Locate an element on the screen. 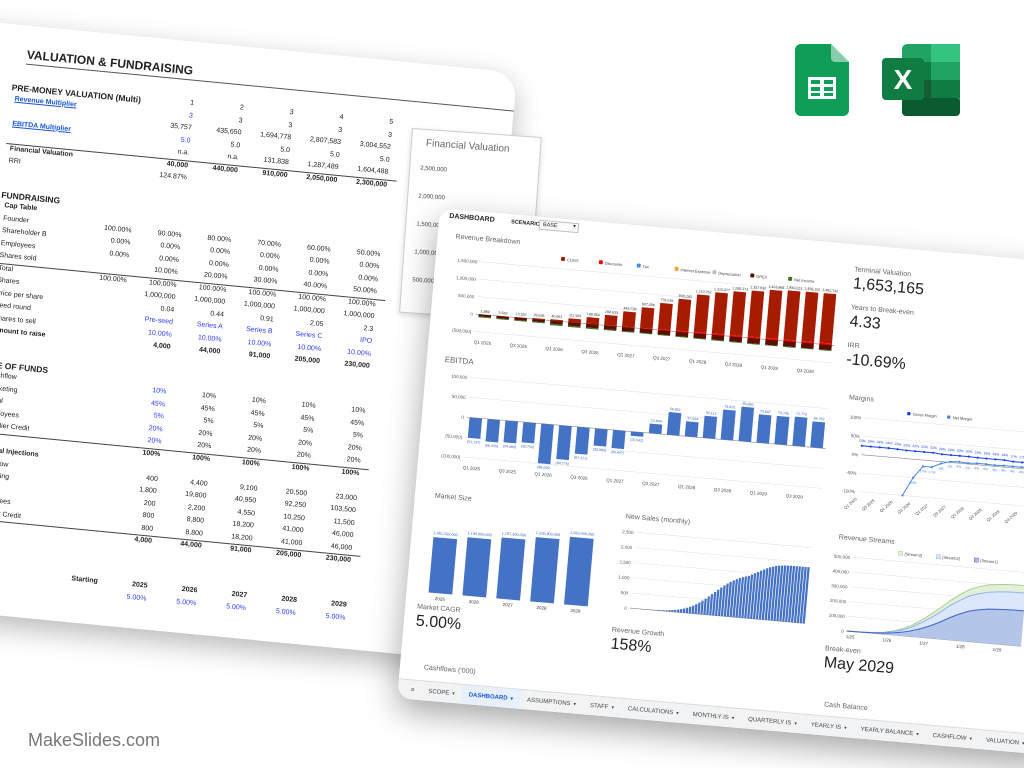  legend-label: OPEX is located at coordinates (762, 277).